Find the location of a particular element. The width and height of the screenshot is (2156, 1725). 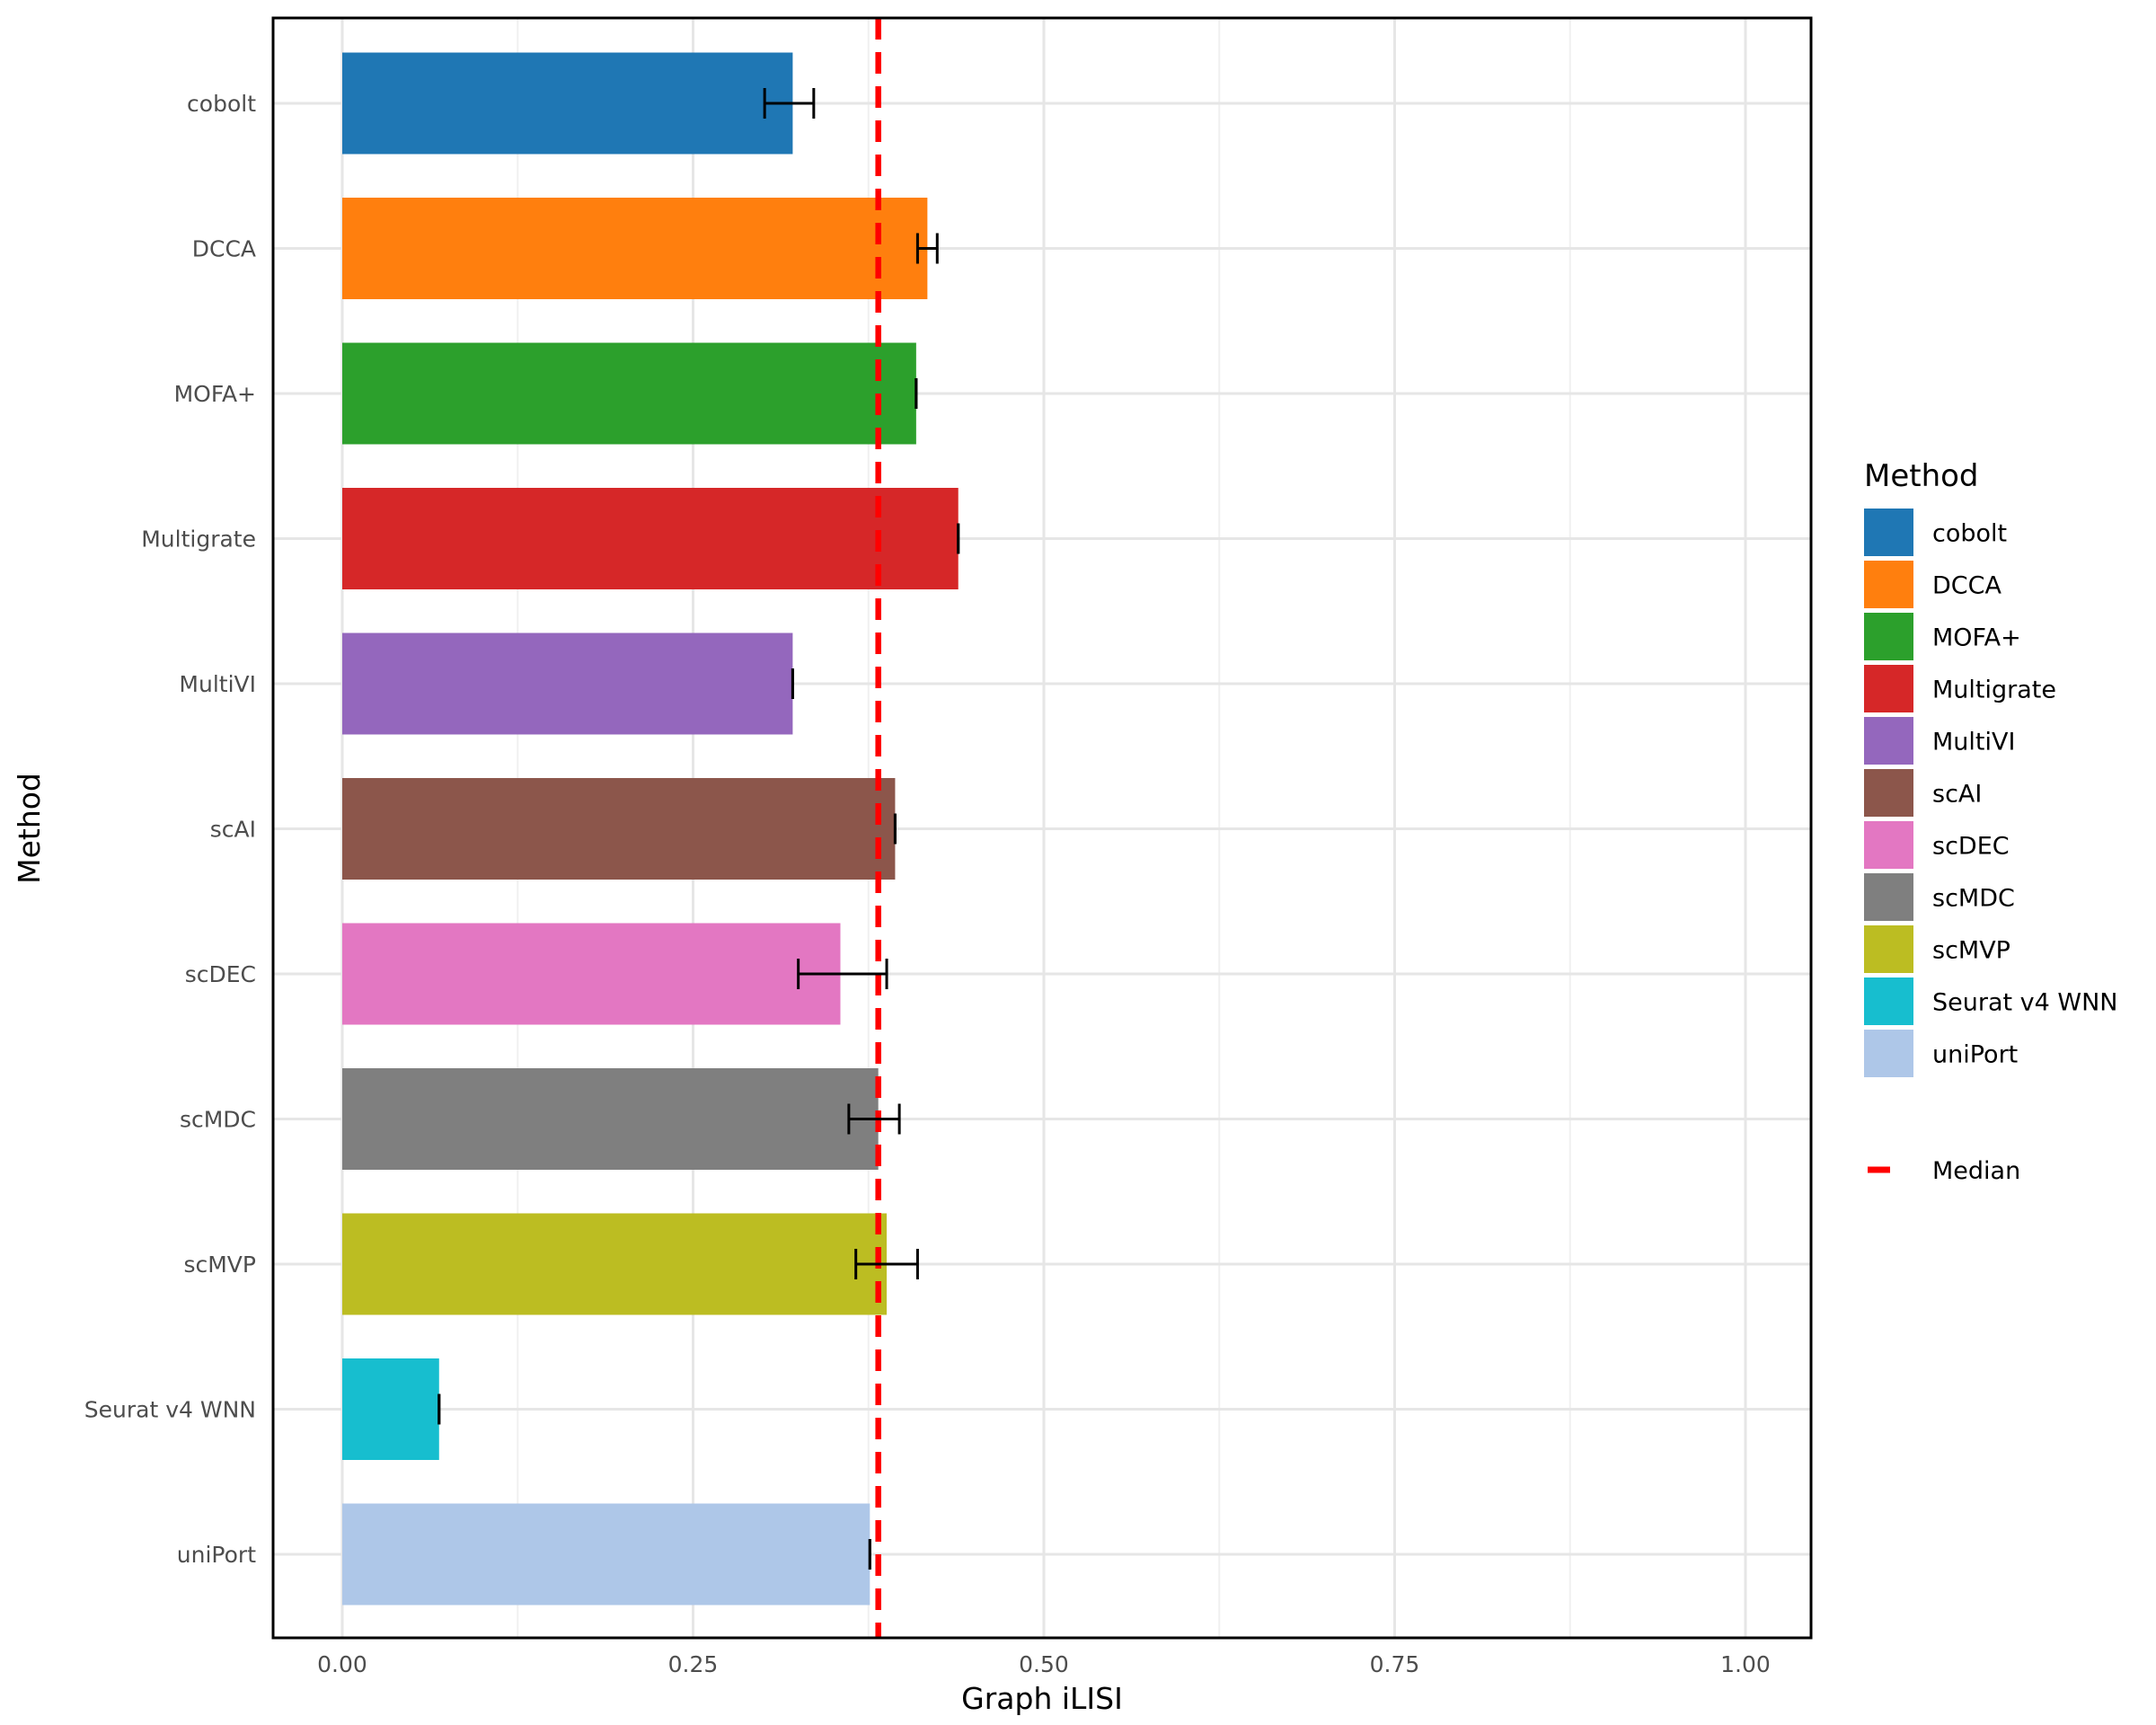

bar-seurat-v4-wnn is located at coordinates (390, 1409).